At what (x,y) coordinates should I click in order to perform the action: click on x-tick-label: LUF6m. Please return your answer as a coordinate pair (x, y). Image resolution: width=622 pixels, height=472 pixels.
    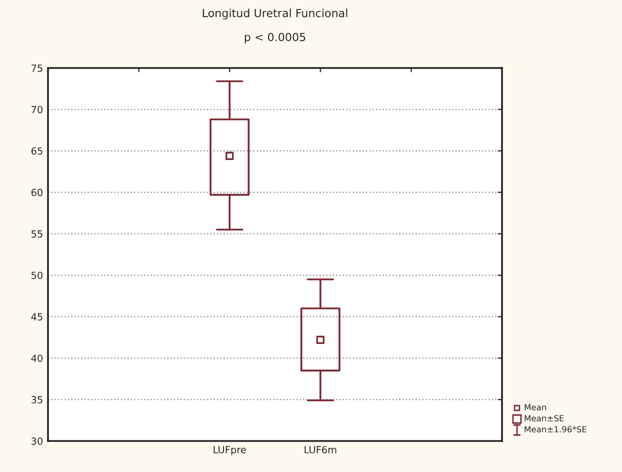
    Looking at the image, I should click on (320, 450).